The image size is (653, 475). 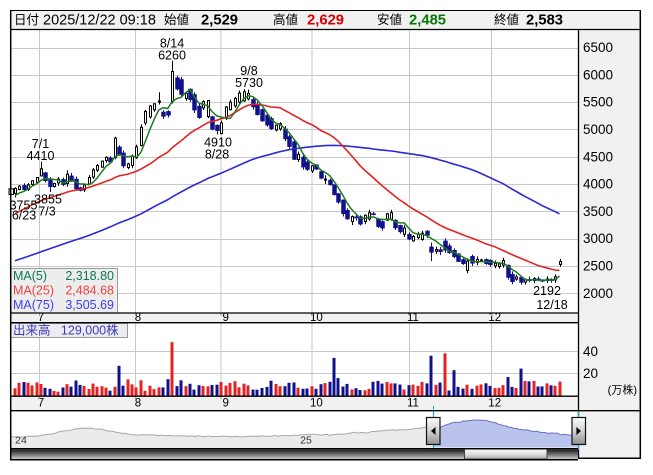 I want to click on svg-text: 3500, so click(x=598, y=211).